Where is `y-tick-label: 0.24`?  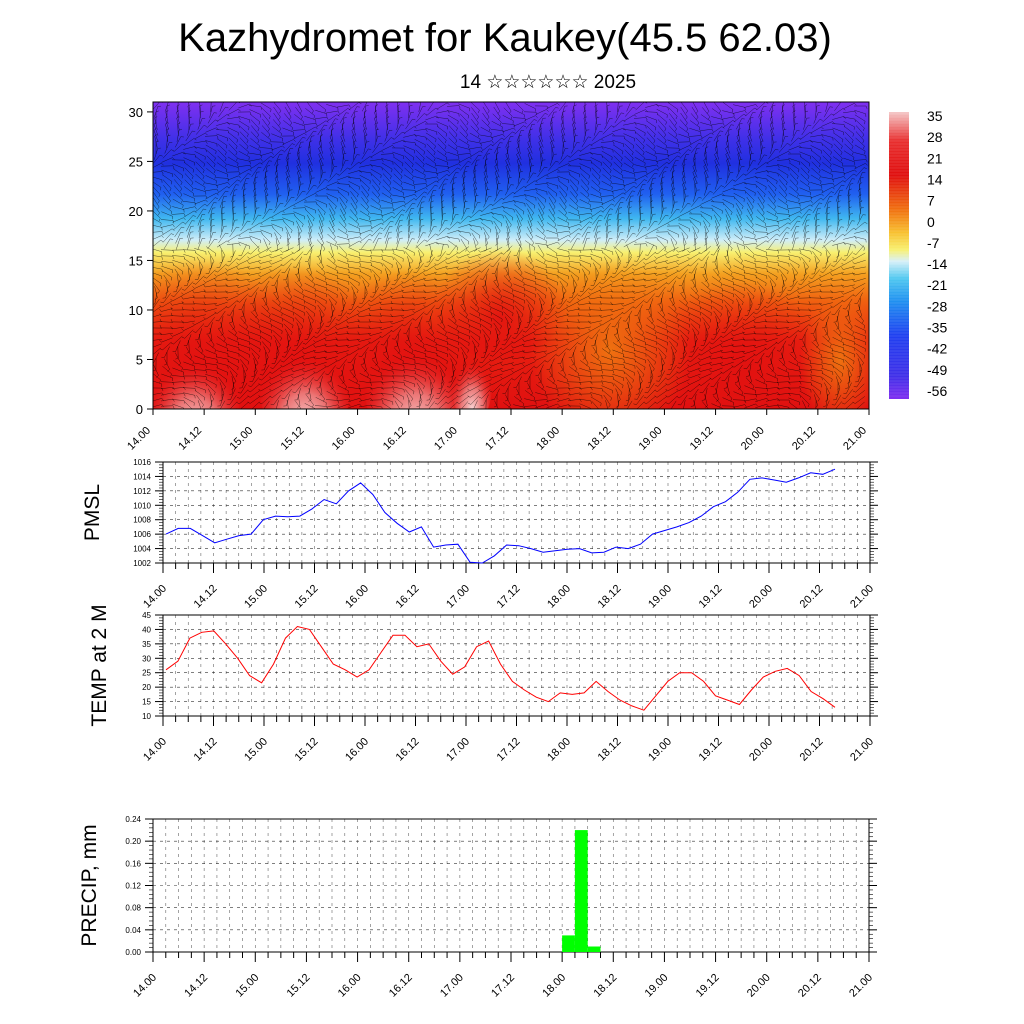
y-tick-label: 0.24 is located at coordinates (133, 819).